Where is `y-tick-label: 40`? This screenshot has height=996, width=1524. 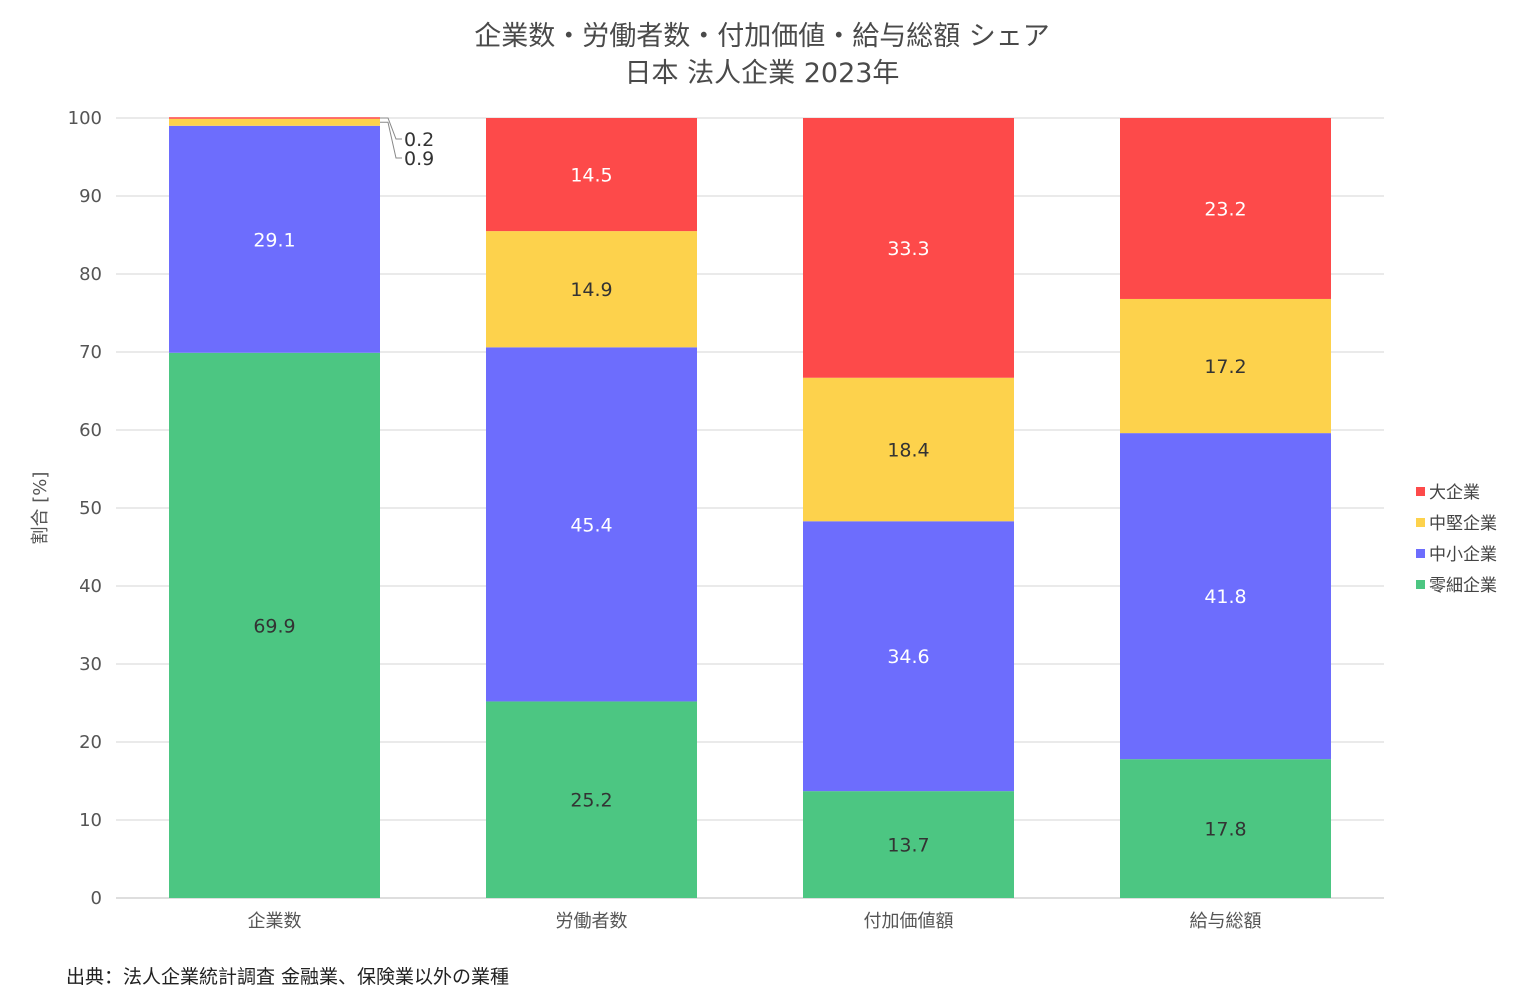 y-tick-label: 40 is located at coordinates (90, 586).